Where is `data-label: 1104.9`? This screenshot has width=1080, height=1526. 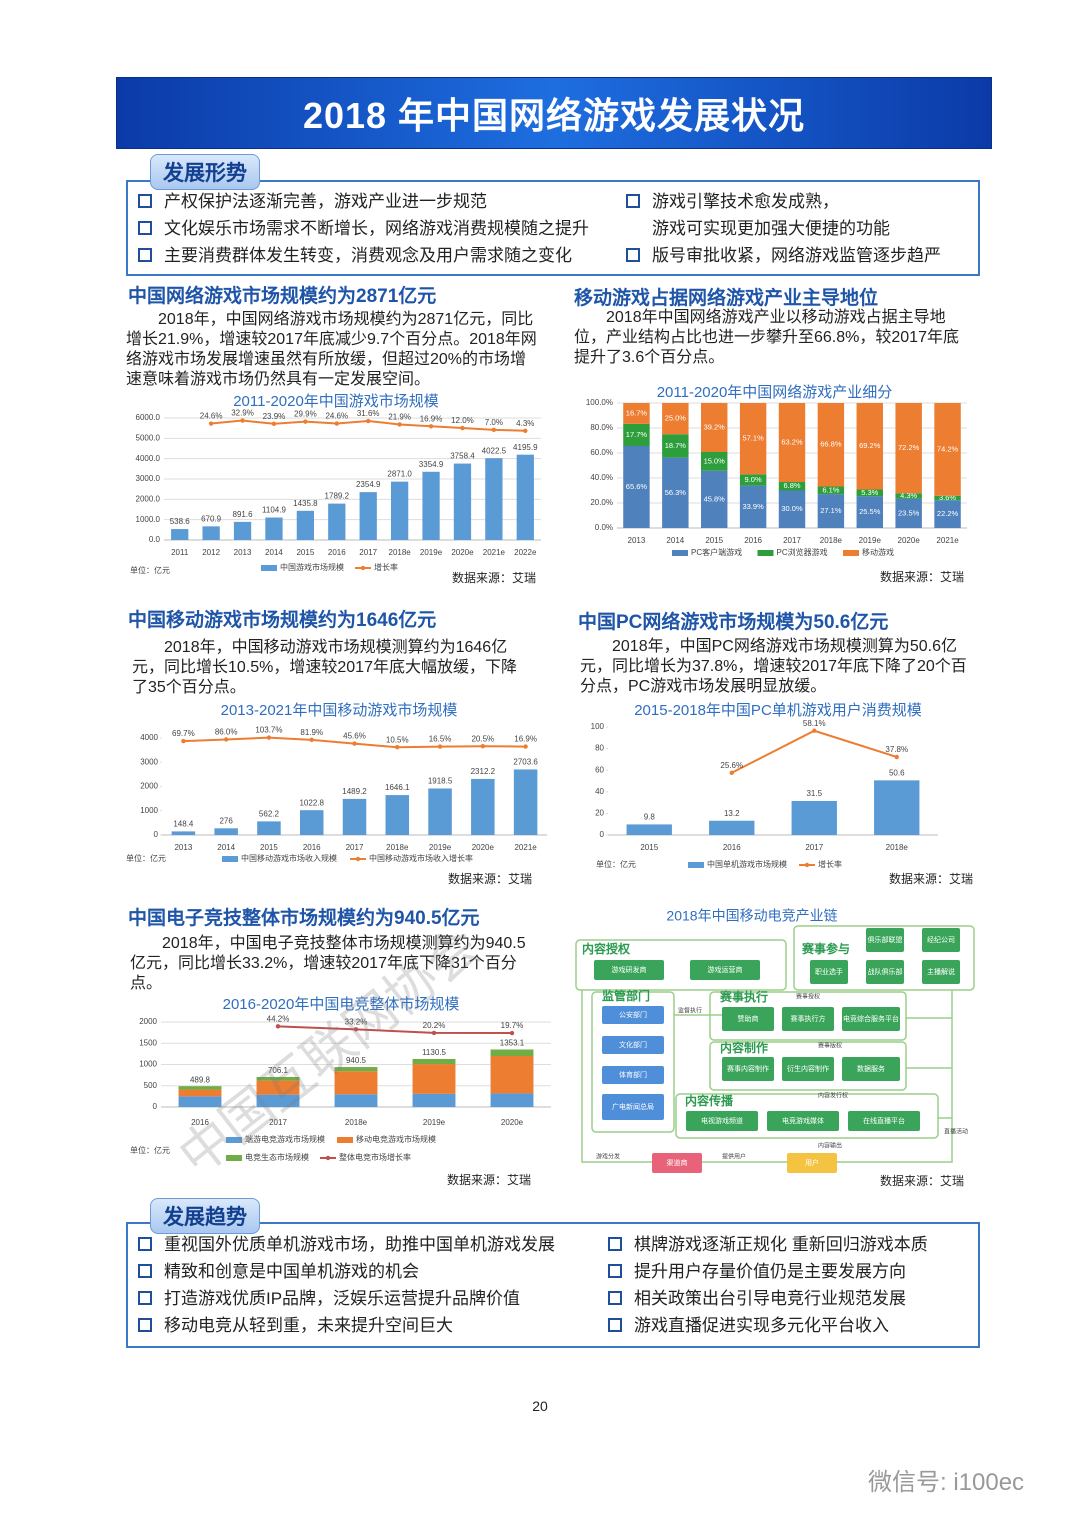 data-label: 1104.9 is located at coordinates (274, 510).